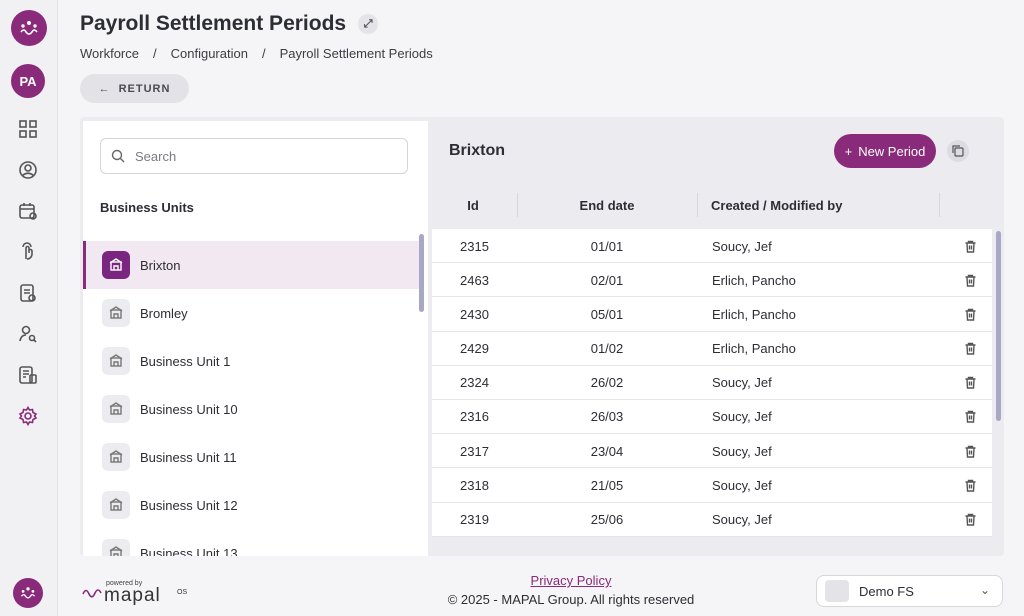 Image resolution: width=1024 pixels, height=616 pixels. What do you see at coordinates (213, 23) in the screenshot?
I see `page-title-text: Payroll Settlement Periods` at bounding box center [213, 23].